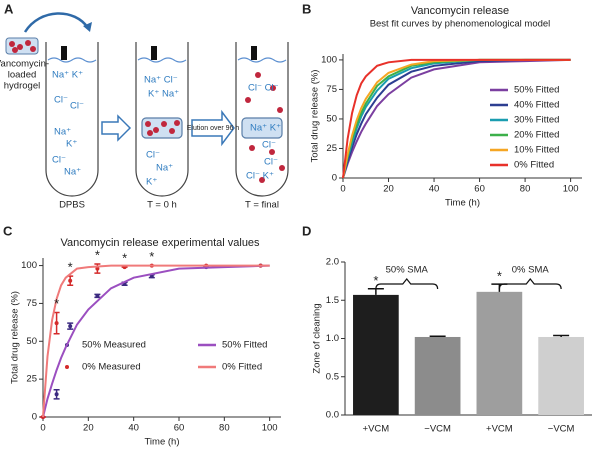  I want to click on panel-letter: B, so click(306, 8).